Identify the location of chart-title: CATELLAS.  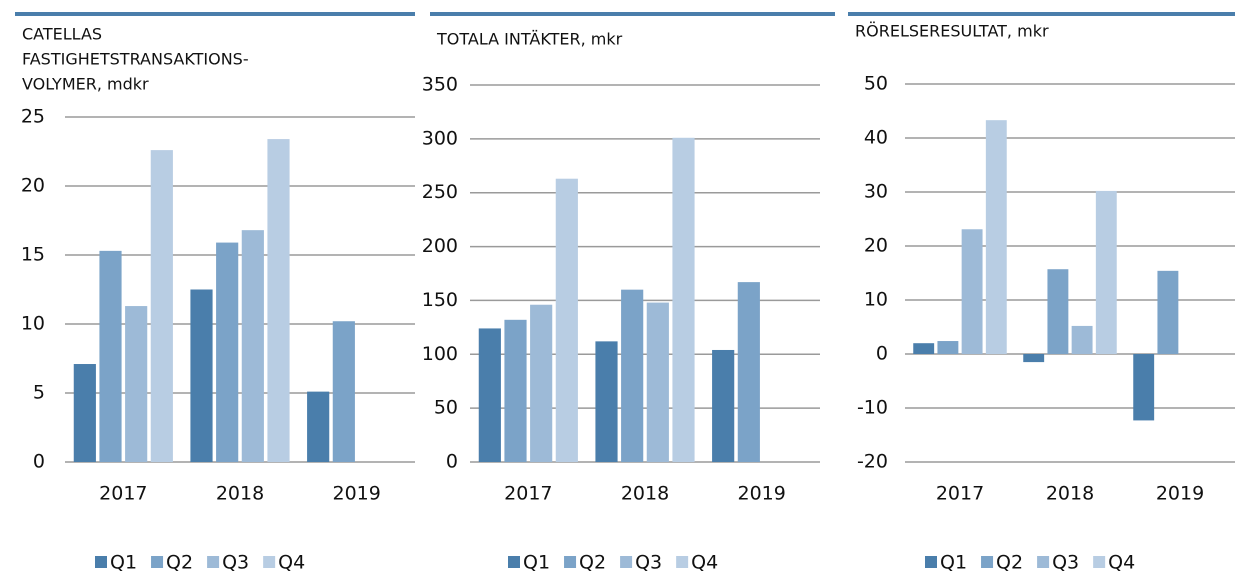
(62, 34).